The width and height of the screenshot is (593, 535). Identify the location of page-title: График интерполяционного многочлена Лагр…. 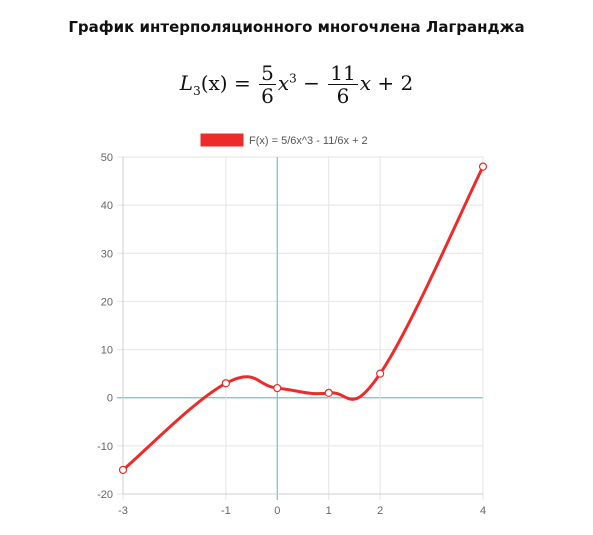
(296, 27).